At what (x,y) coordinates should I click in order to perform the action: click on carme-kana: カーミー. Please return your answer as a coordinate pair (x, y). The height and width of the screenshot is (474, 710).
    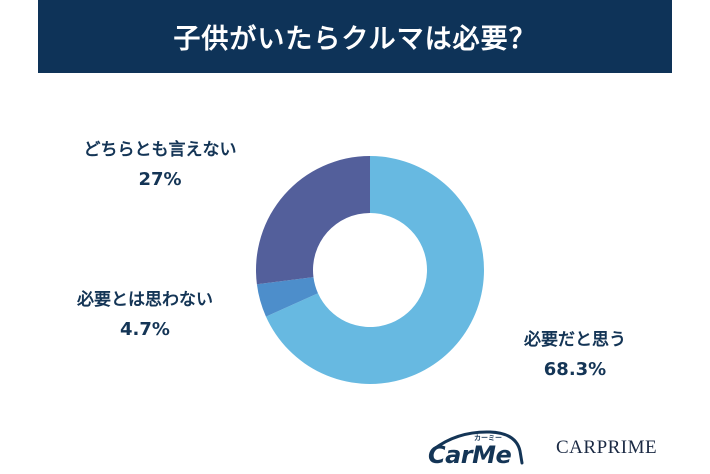
    Looking at the image, I should click on (488, 438).